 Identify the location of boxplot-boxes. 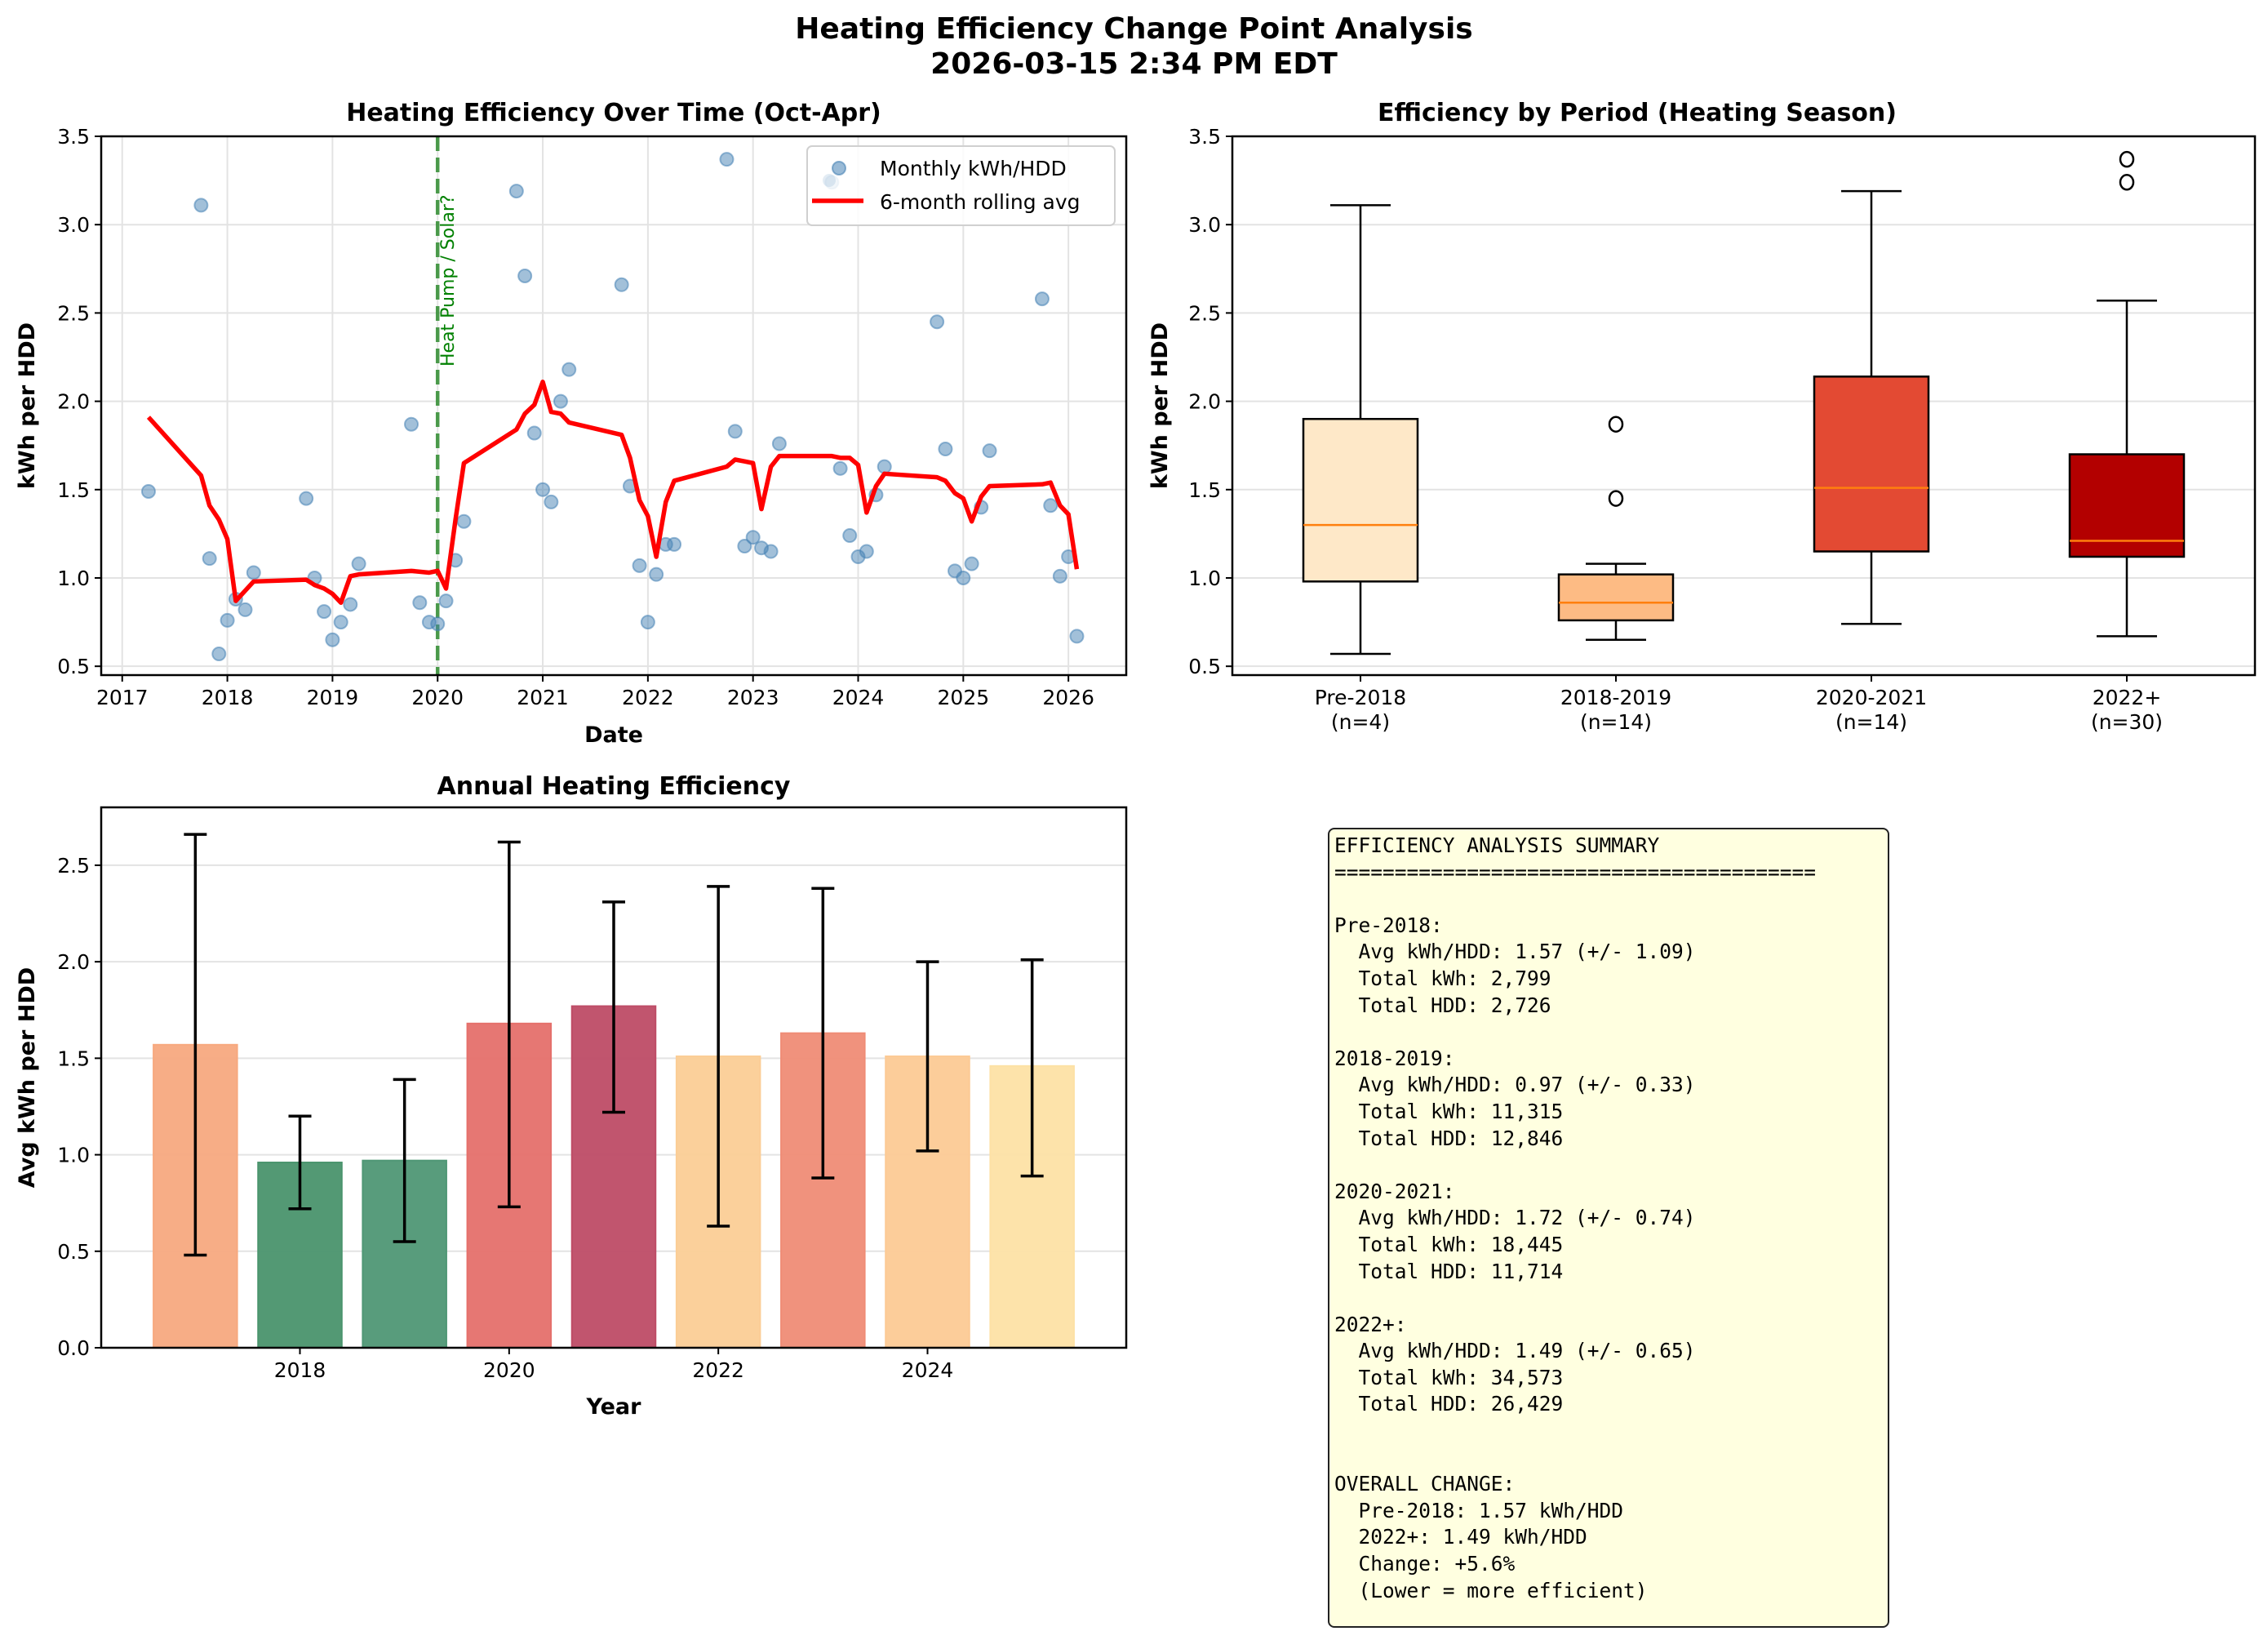
(1744, 403).